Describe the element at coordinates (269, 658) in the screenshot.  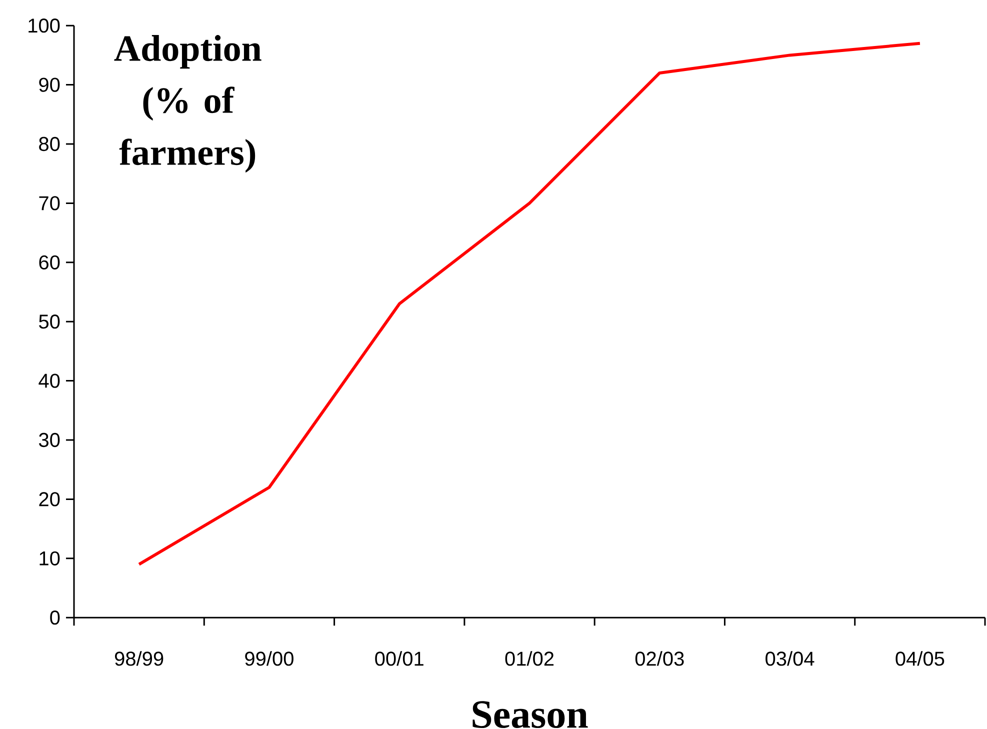
I see `x-tick-label: 99/00` at that location.